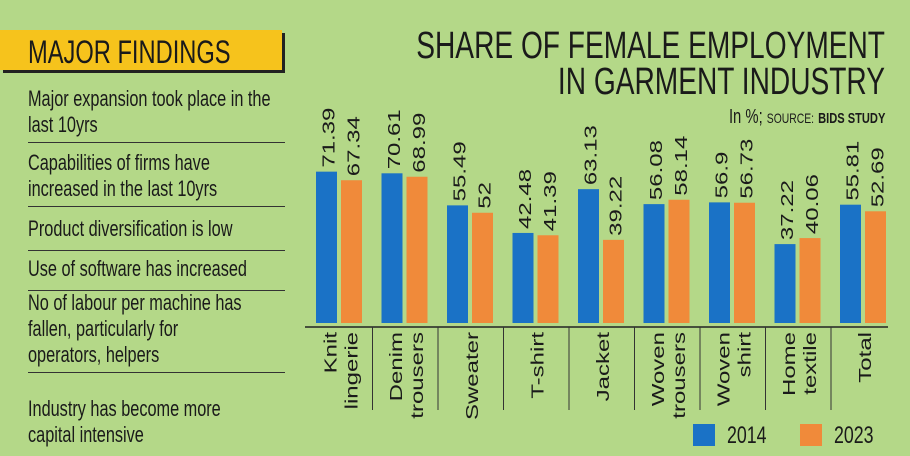 This screenshot has width=910, height=456. Describe the element at coordinates (353, 146) in the screenshot. I see `data-label-2023: 67.34` at that location.